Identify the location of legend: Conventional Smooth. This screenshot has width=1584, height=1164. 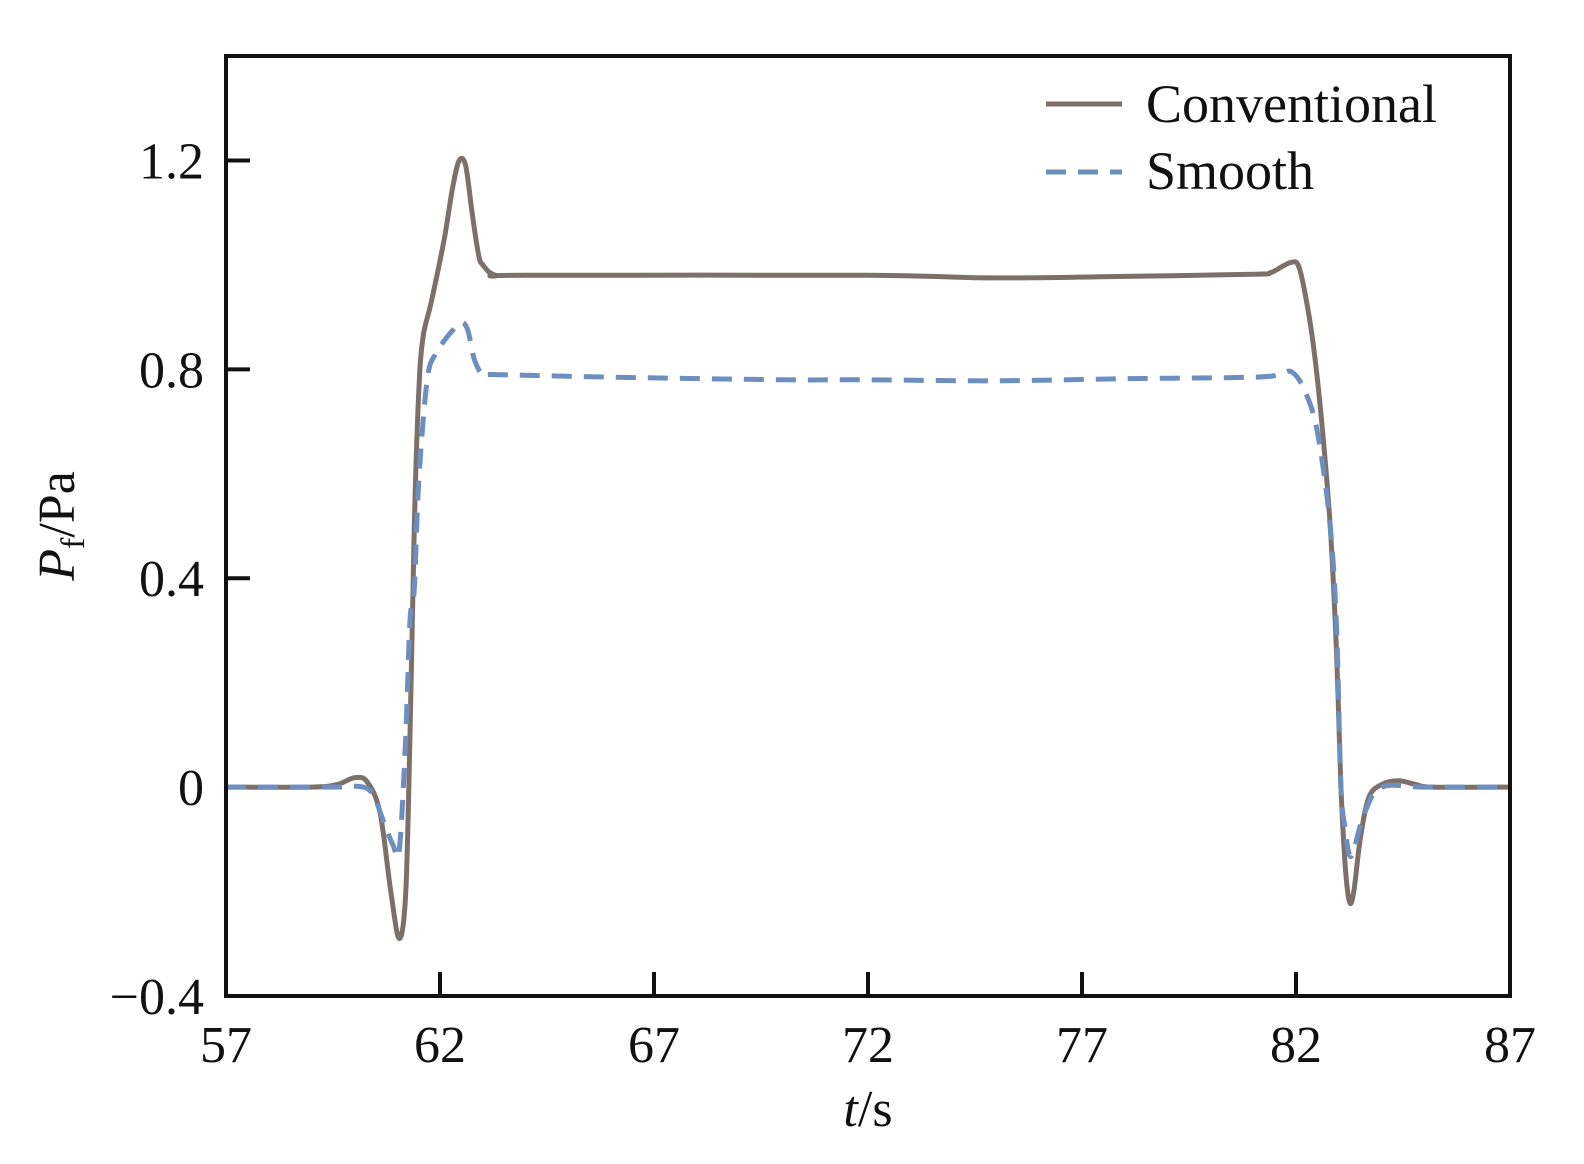
(1241, 137).